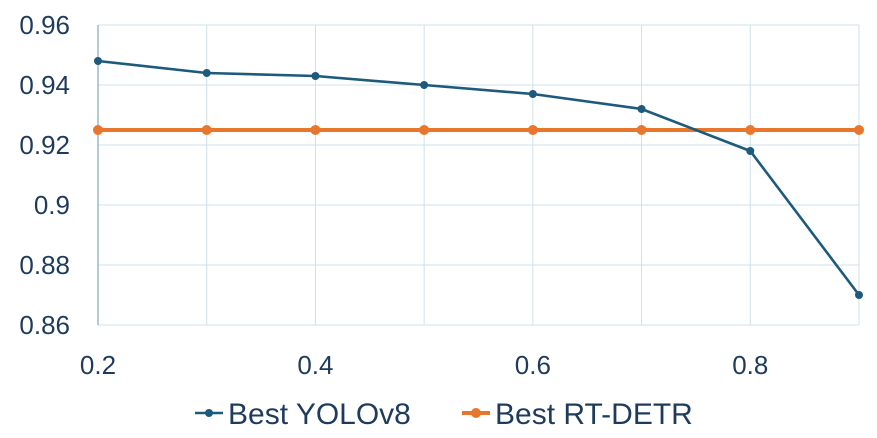 The width and height of the screenshot is (877, 438). I want to click on y-tick-label: 0.94, so click(44, 85).